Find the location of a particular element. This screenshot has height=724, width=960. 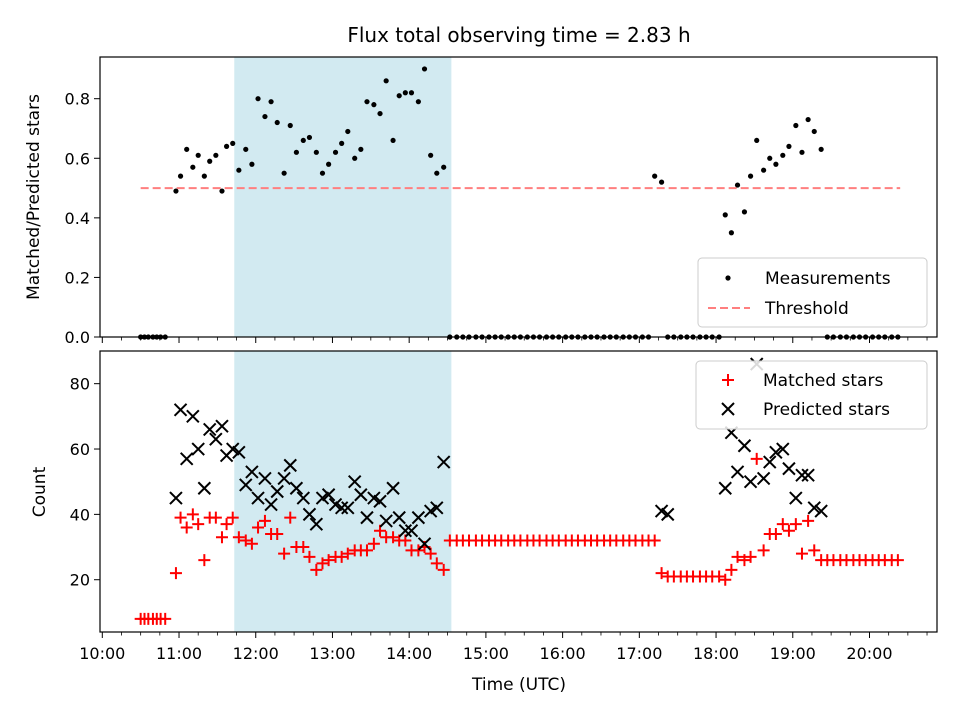

top-y-tick-label: 0.2 is located at coordinates (77, 277).